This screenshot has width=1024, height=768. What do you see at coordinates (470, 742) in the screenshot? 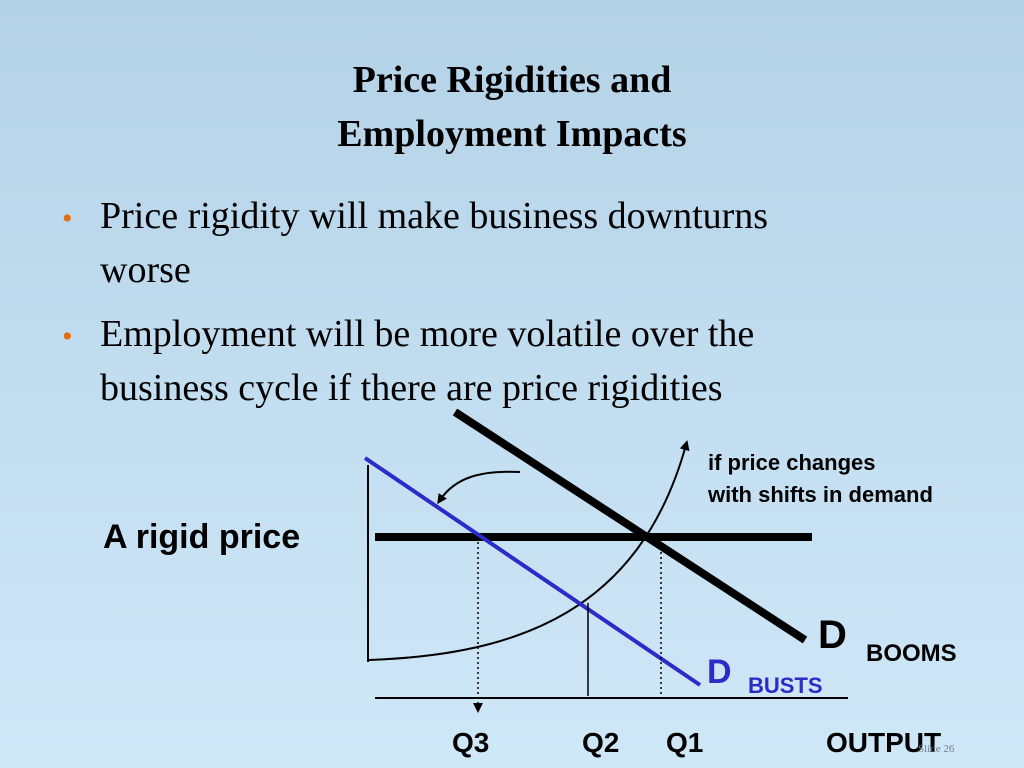
I see `x-label: Q3` at bounding box center [470, 742].